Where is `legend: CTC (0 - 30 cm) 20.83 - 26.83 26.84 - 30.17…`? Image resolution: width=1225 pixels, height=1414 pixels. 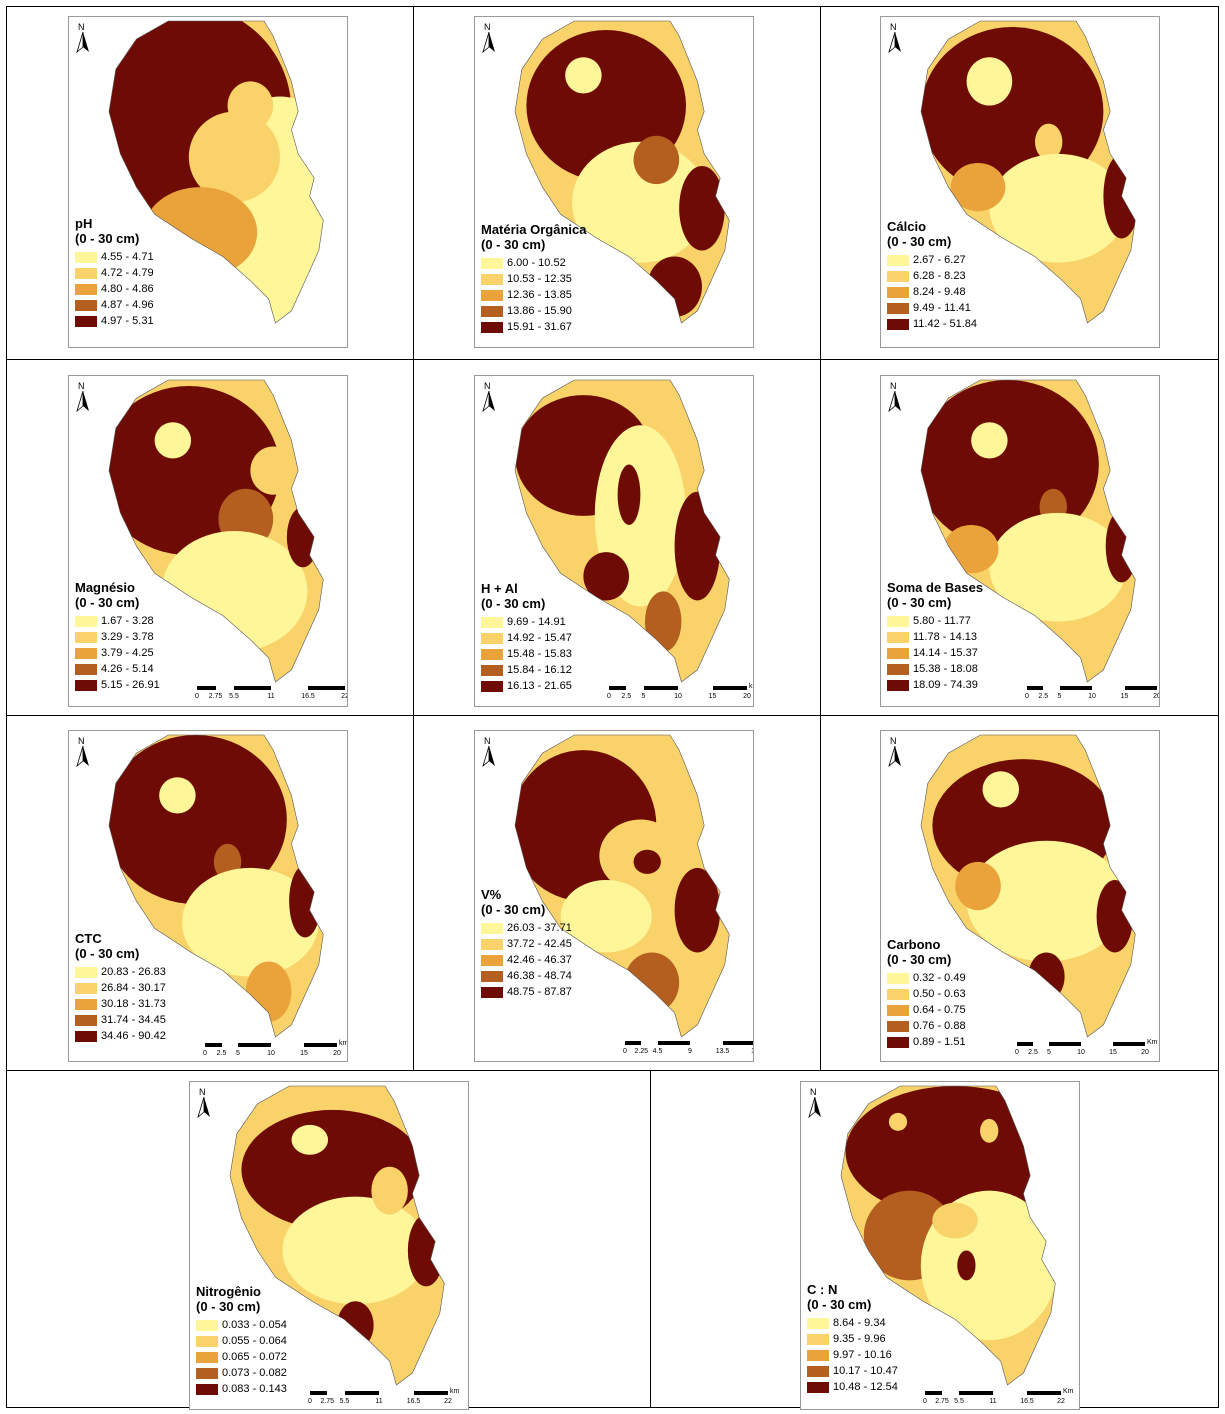
legend: CTC (0 - 30 cm) 20.83 - 26.83 26.84 - 30.17… is located at coordinates (120, 987).